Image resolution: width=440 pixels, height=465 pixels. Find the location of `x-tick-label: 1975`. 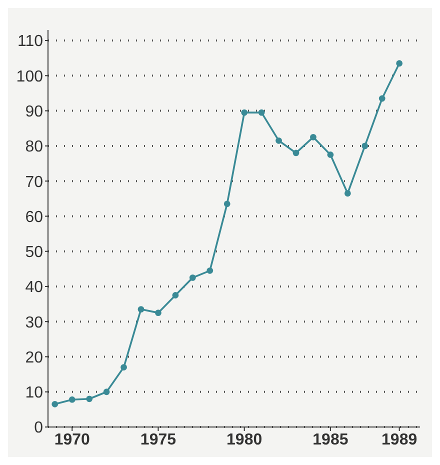

x-tick-label: 1975 is located at coordinates (158, 439).